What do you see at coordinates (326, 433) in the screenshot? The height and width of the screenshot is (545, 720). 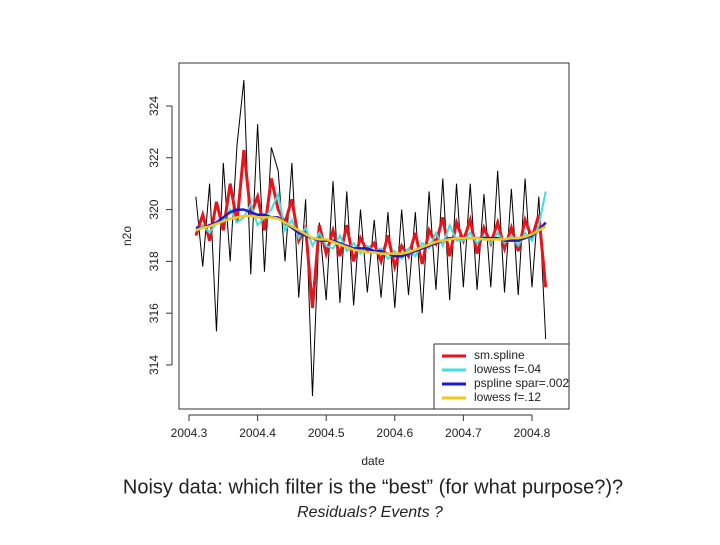 I see `x-tick-label: 2004.5` at bounding box center [326, 433].